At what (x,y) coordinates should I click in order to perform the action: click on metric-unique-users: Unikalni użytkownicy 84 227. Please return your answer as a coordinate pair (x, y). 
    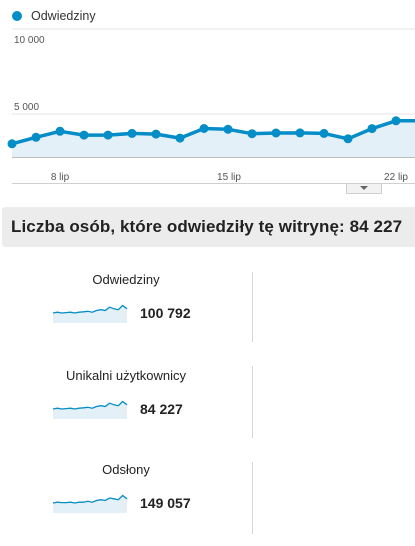
    Looking at the image, I should click on (125, 408).